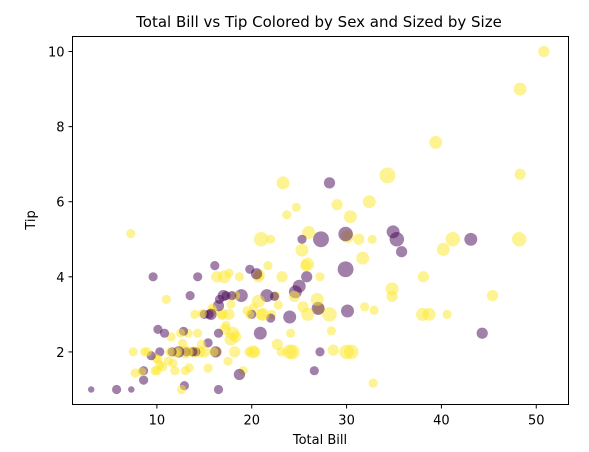 The height and width of the screenshot is (452, 589). I want to click on y-tick-label: 4, so click(60, 278).